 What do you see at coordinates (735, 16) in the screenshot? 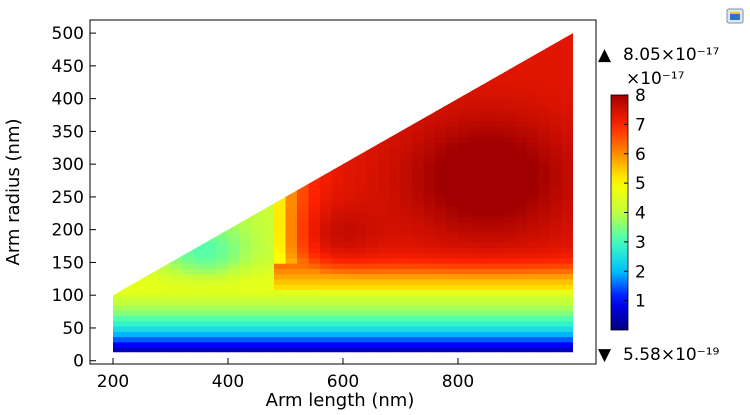
I see `window-icon` at bounding box center [735, 16].